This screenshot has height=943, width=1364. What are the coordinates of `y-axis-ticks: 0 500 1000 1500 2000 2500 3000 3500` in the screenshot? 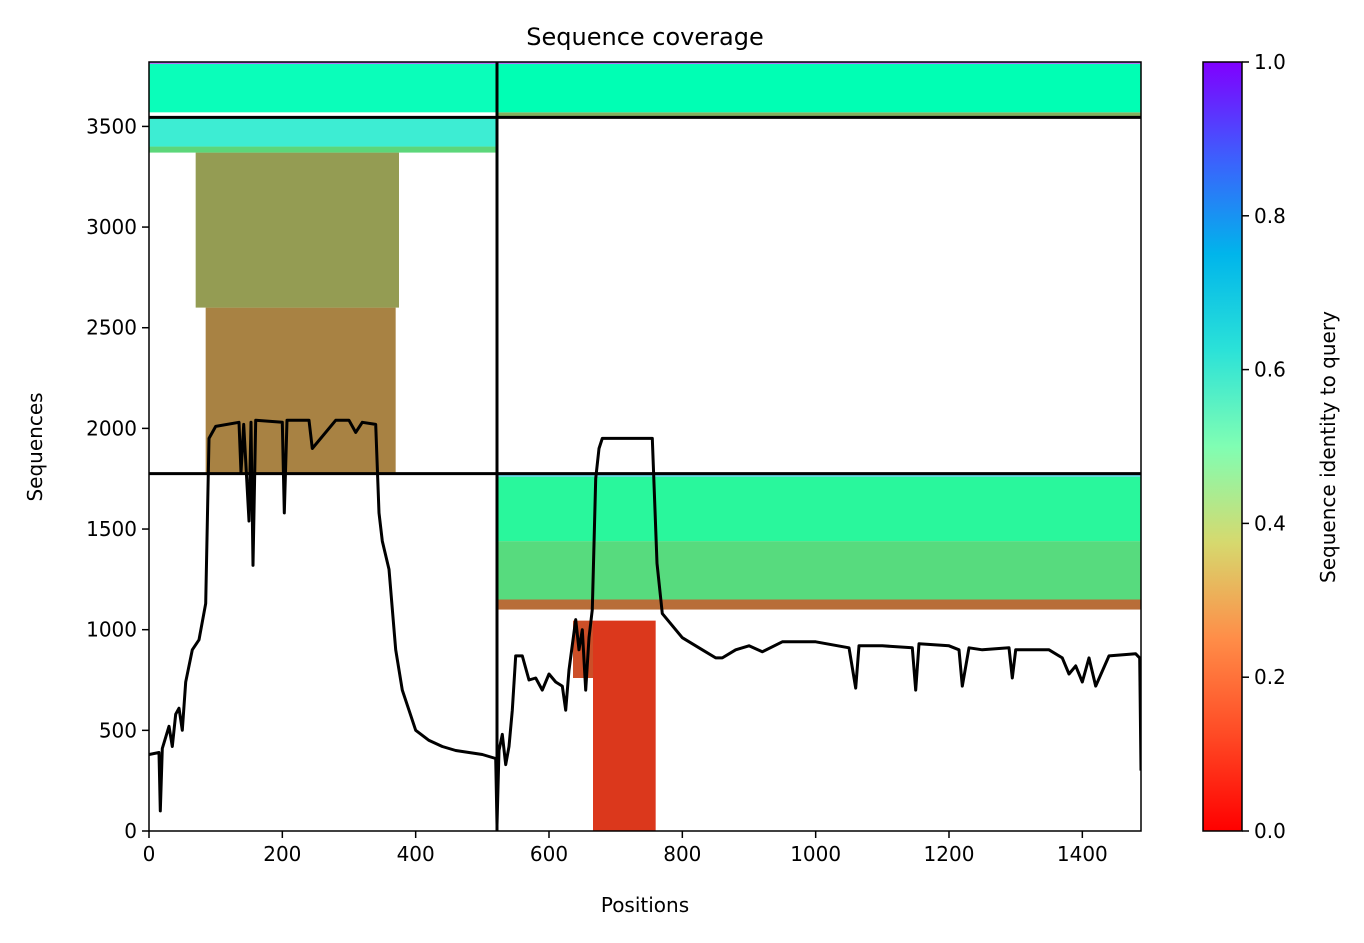 It's located at (117, 478).